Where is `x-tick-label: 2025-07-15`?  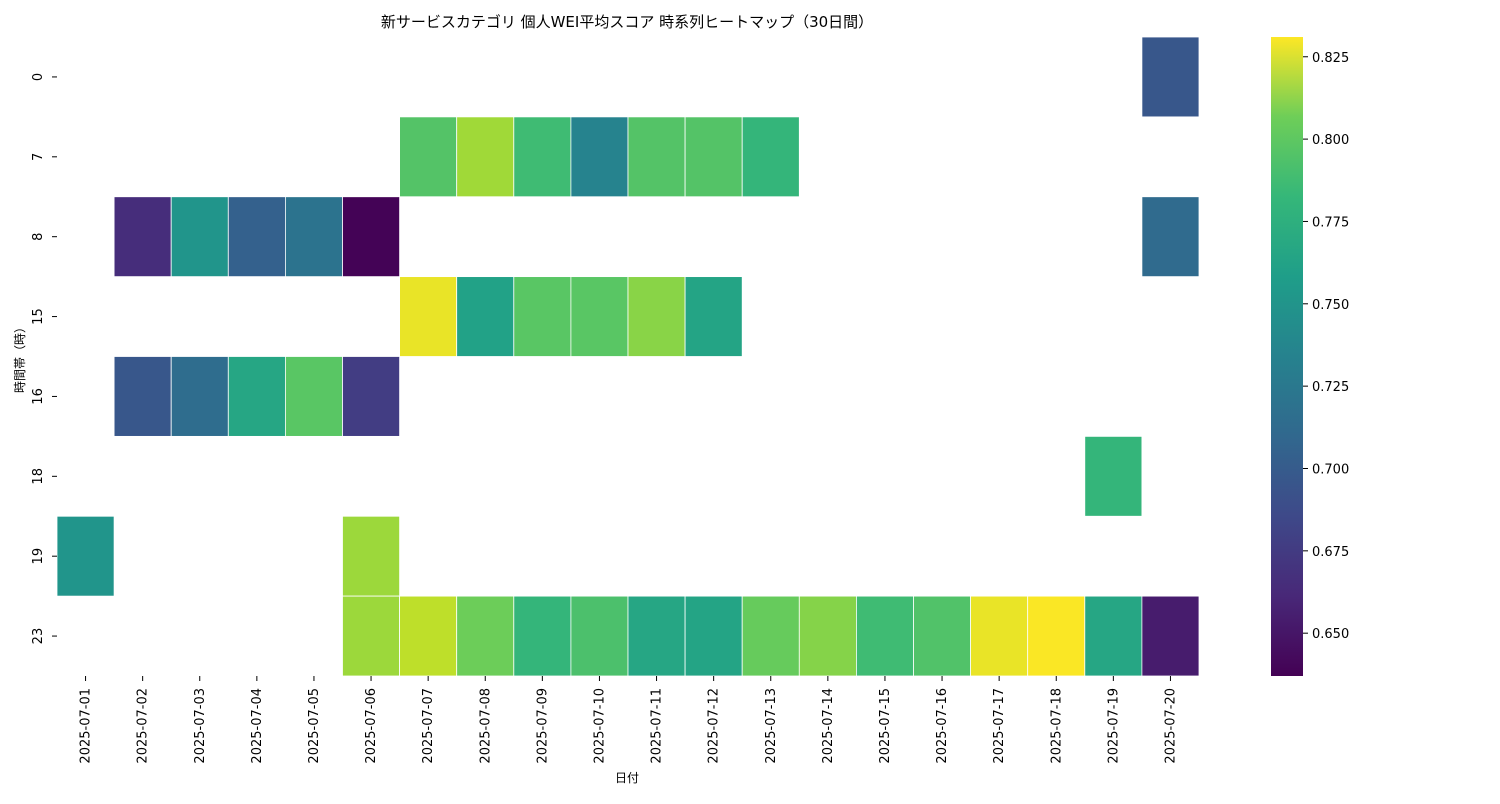 x-tick-label: 2025-07-15 is located at coordinates (885, 726).